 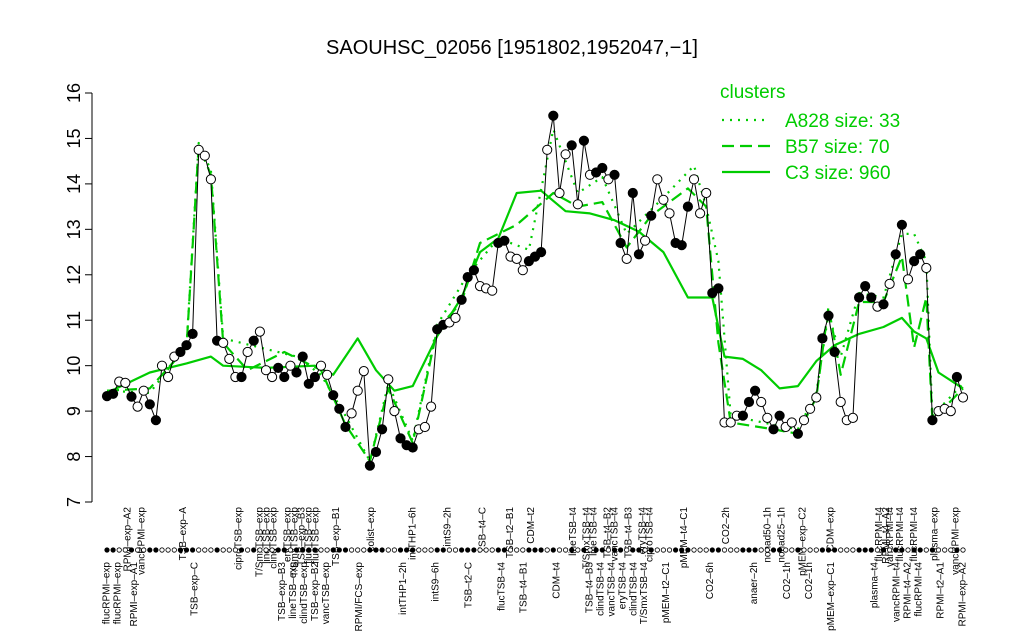 What do you see at coordinates (629, 533) in the screenshot?
I see `x-tick-label-top: TSB–t4–B3` at bounding box center [629, 533].